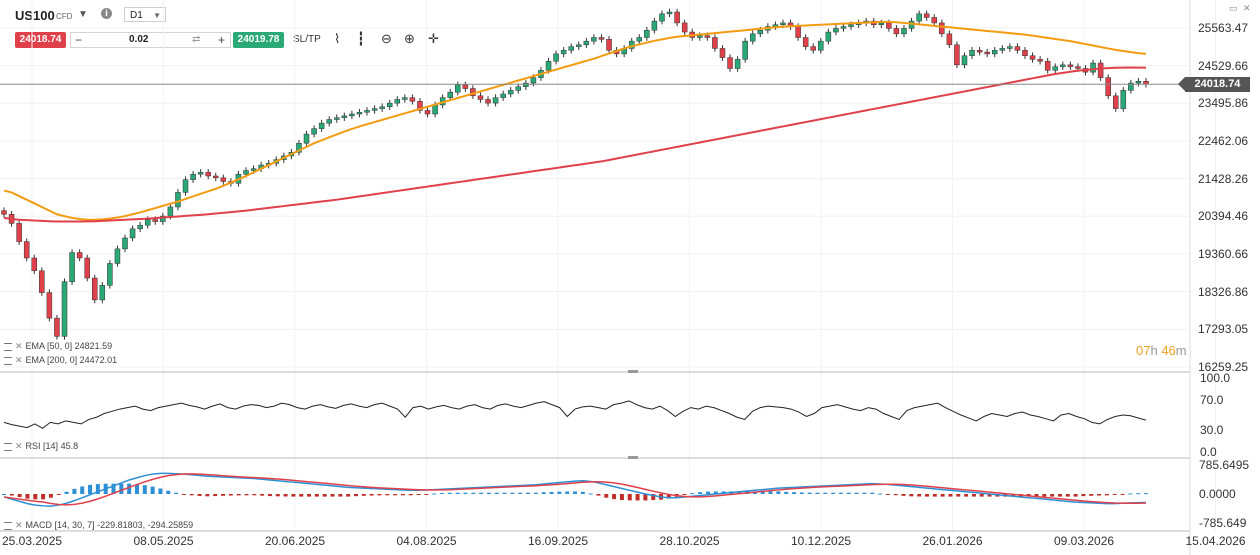 The width and height of the screenshot is (1260, 555). I want to click on sltp-button: SL/TP, so click(307, 39).